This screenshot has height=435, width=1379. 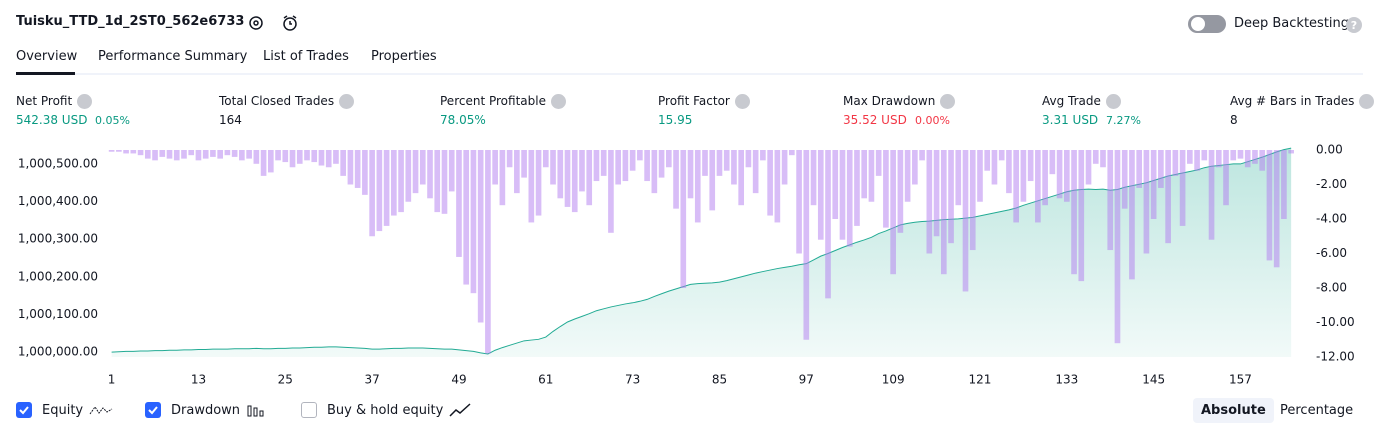 I want to click on title-icons, so click(x=276, y=24).